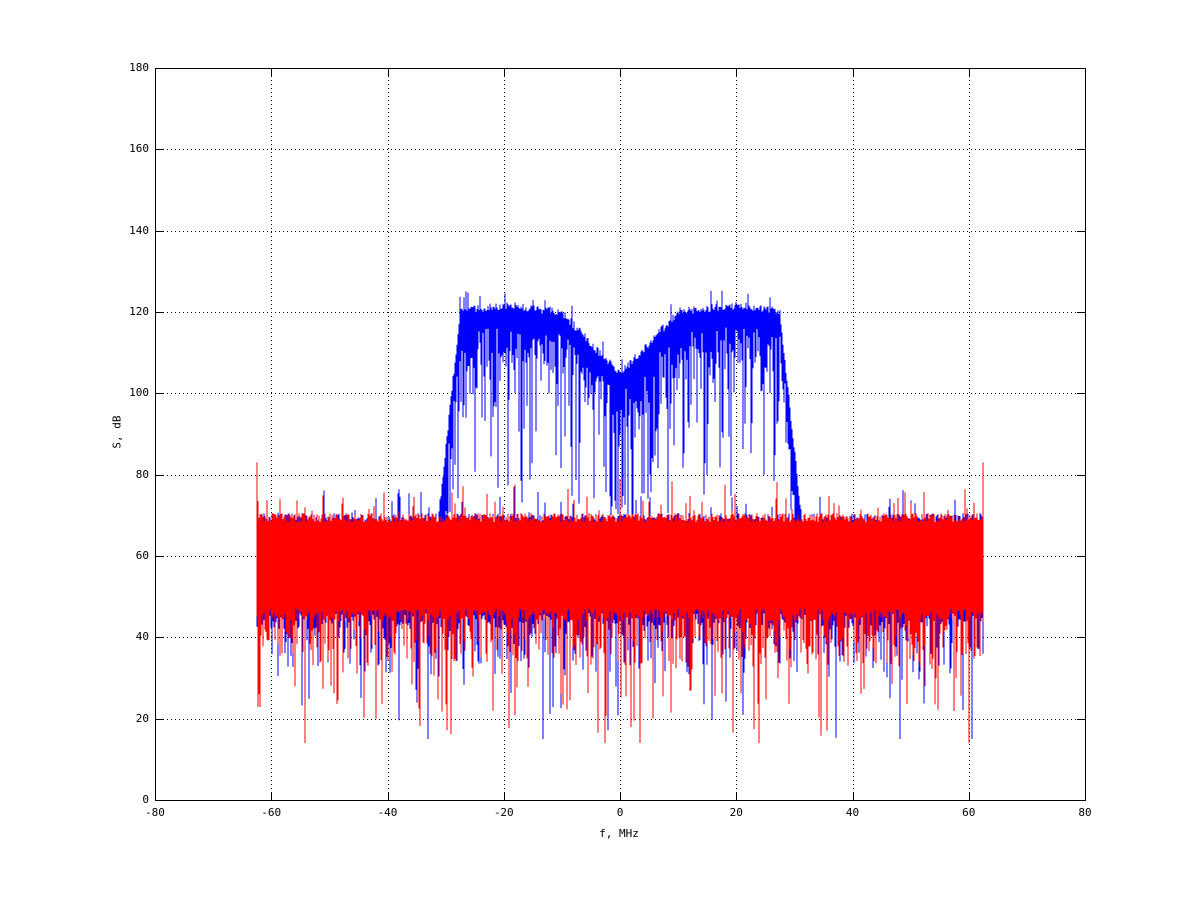 The width and height of the screenshot is (1200, 901). Describe the element at coordinates (139, 230) in the screenshot. I see `y-tick-label: 140` at that location.